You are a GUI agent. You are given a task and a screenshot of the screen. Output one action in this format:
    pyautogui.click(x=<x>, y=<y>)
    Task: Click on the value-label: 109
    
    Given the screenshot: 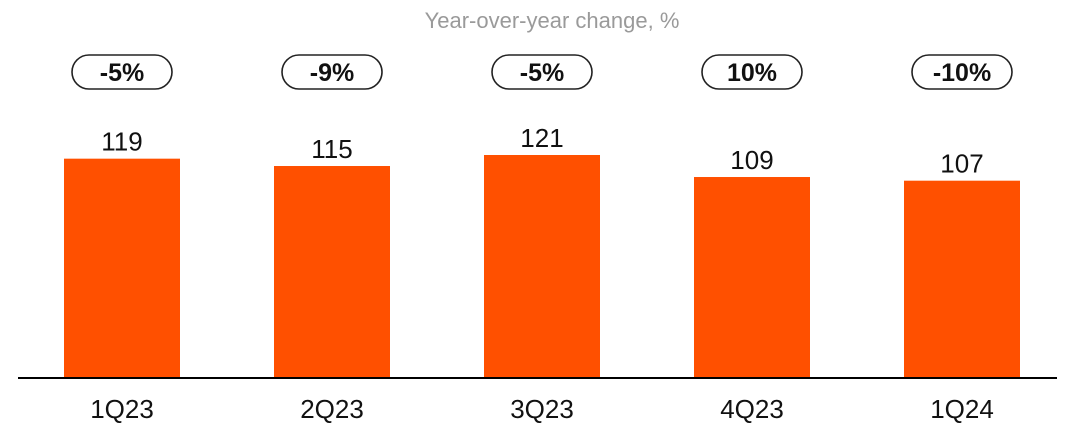 What is the action you would take?
    pyautogui.click(x=751, y=160)
    